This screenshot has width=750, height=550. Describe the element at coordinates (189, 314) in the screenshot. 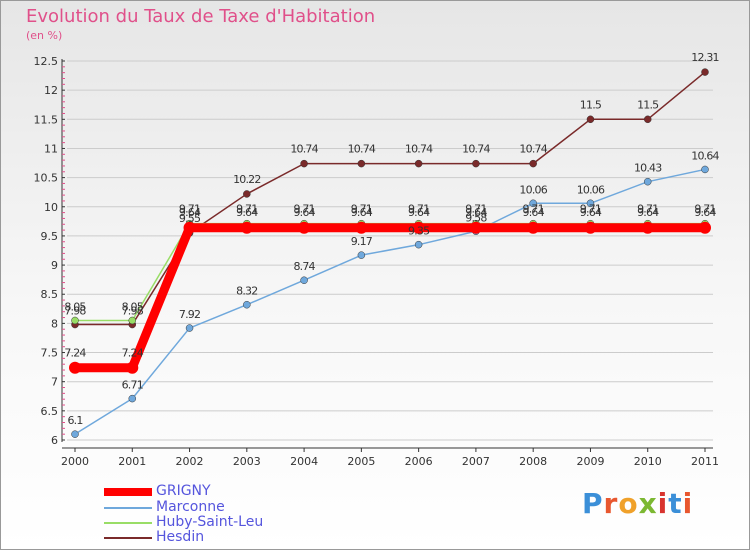

I see `data-label: 7.92` at that location.